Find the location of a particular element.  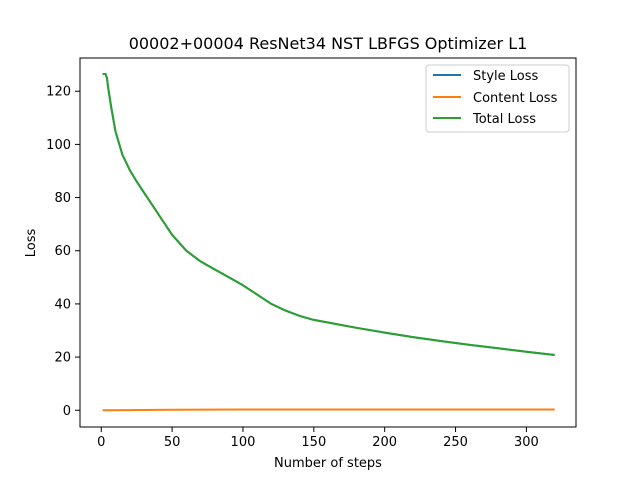

y-tick-label: 60 is located at coordinates (62, 251).